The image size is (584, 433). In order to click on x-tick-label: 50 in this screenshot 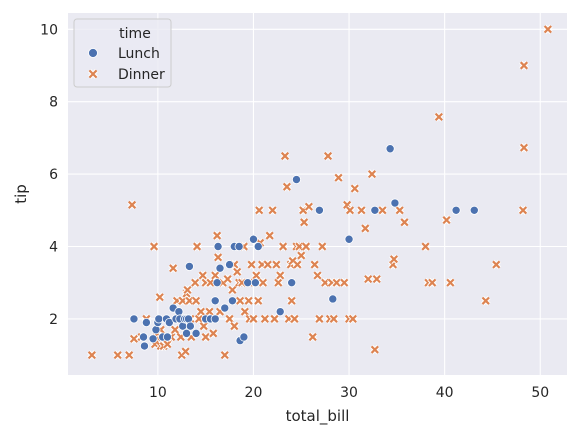, I will do `click(540, 393)`.